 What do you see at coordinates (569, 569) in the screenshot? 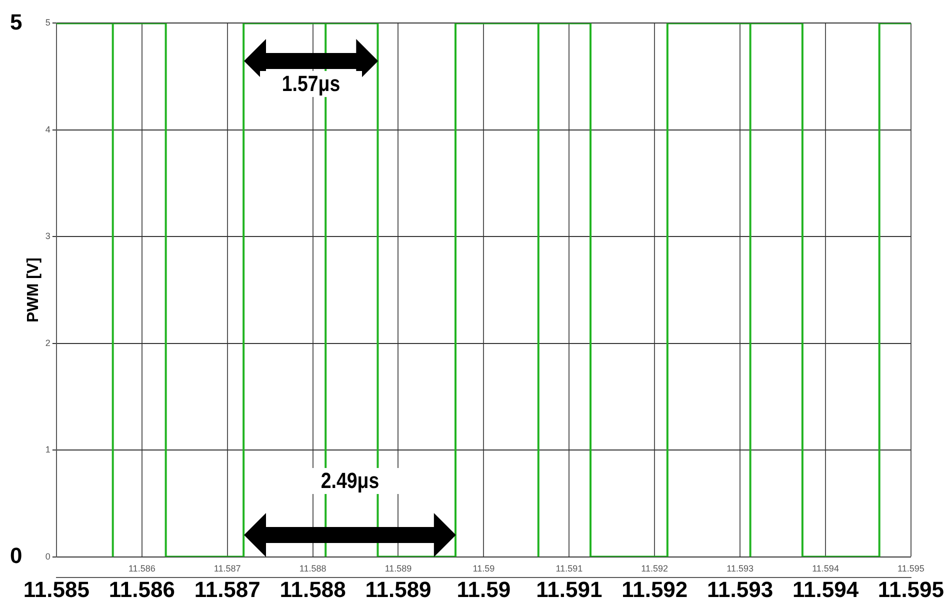
I see `x2-tick-label: 11.591` at bounding box center [569, 569].